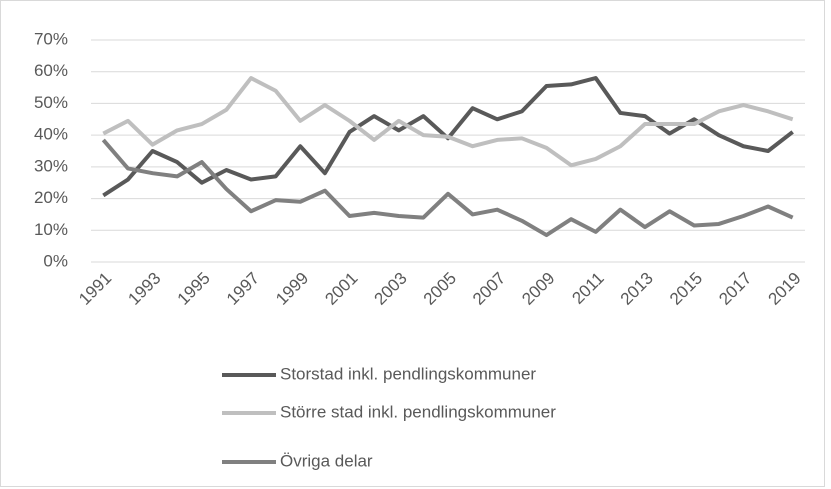  I want to click on y-tick-label: 60%, so click(51, 70).